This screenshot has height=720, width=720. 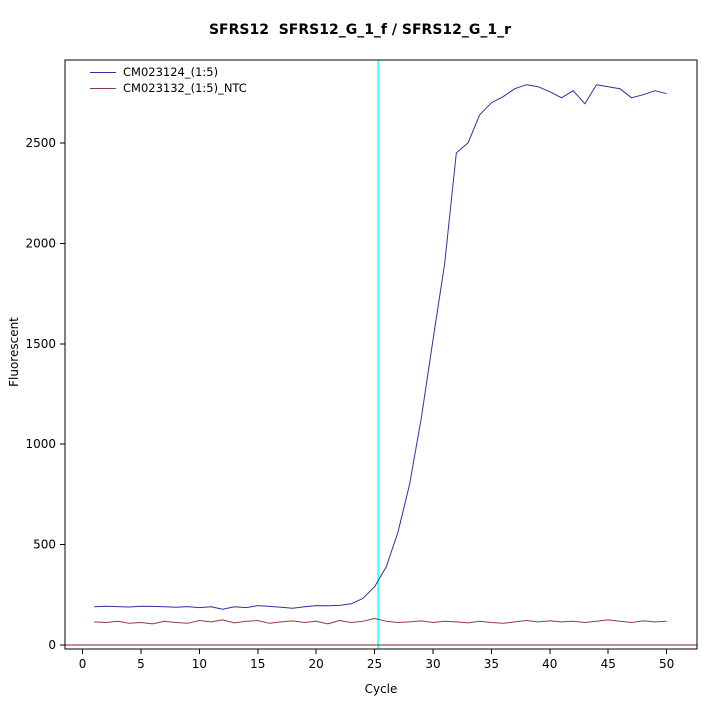 What do you see at coordinates (432, 664) in the screenshot?
I see `x-tick-label: 30` at bounding box center [432, 664].